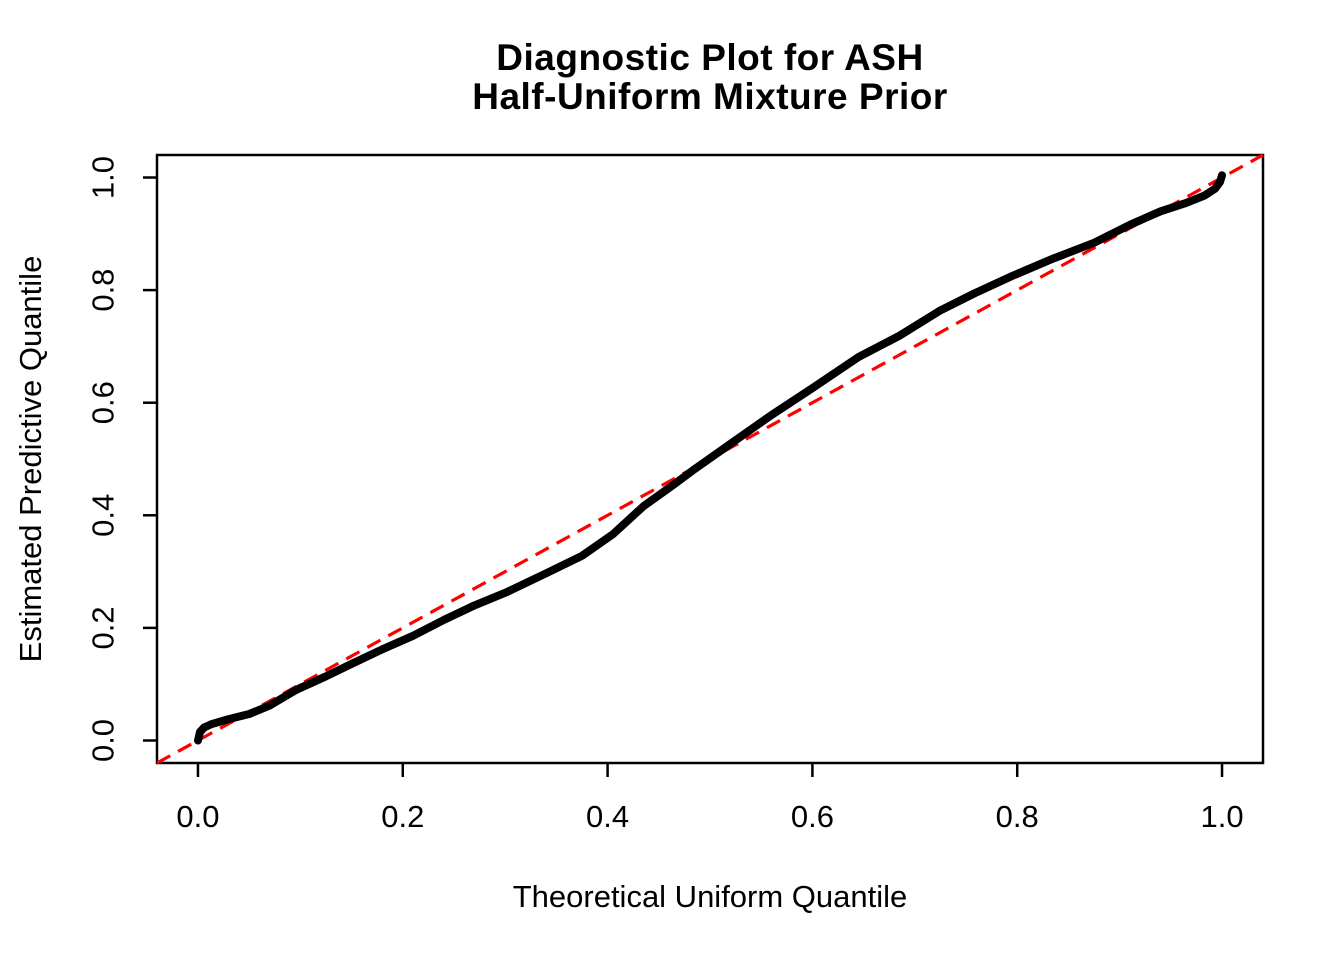 The image size is (1344, 960). I want to click on y-axis-tick-label: 1.0, so click(103, 177).